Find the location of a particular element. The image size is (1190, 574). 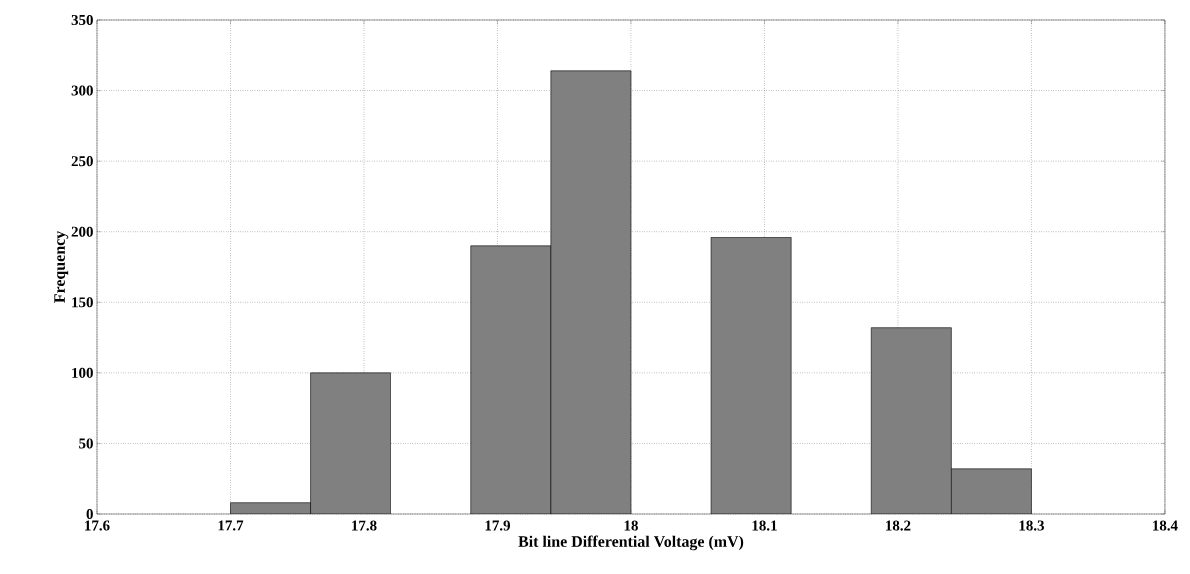

y-tick-label: 50 is located at coordinates (86, 443).